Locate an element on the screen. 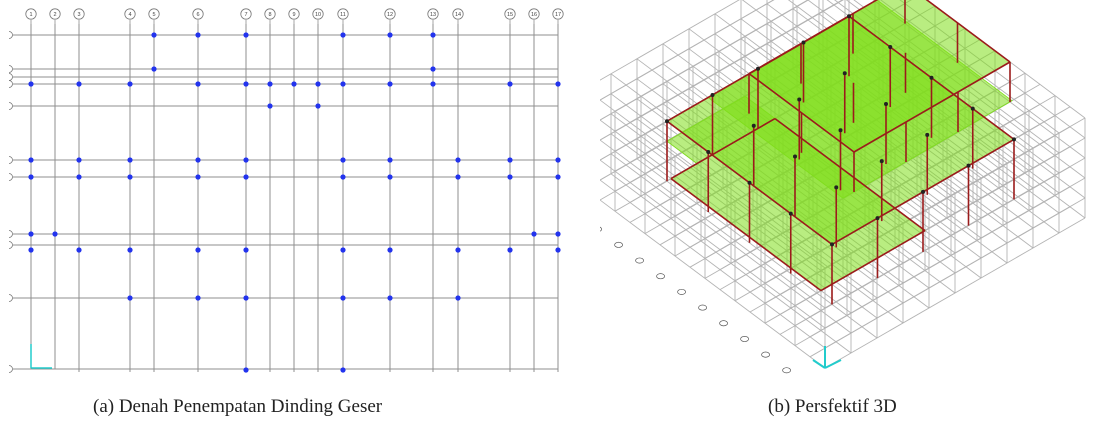 This screenshot has height=423, width=1095. grid-bubble-label: 8 is located at coordinates (269, 15).